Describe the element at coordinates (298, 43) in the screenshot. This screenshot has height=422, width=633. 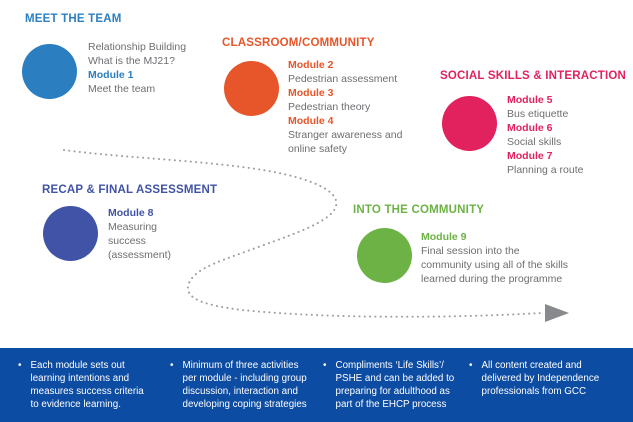
I see `section-heading: CLASSROOM/COMMUNITY` at that location.